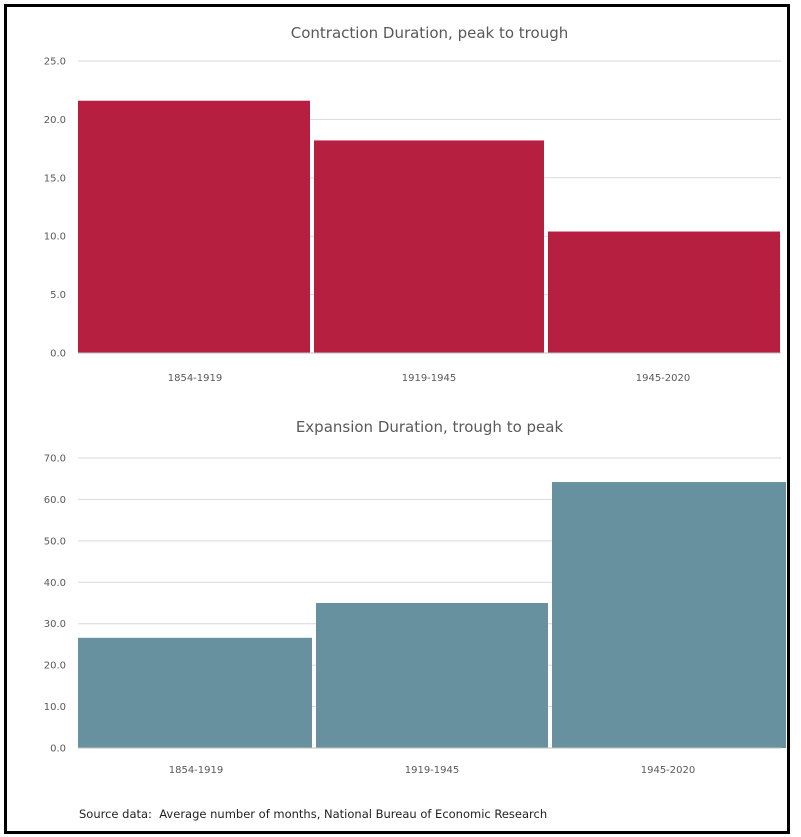  Describe the element at coordinates (429, 378) in the screenshot. I see `contraction-category-label: 1919-1945` at that location.